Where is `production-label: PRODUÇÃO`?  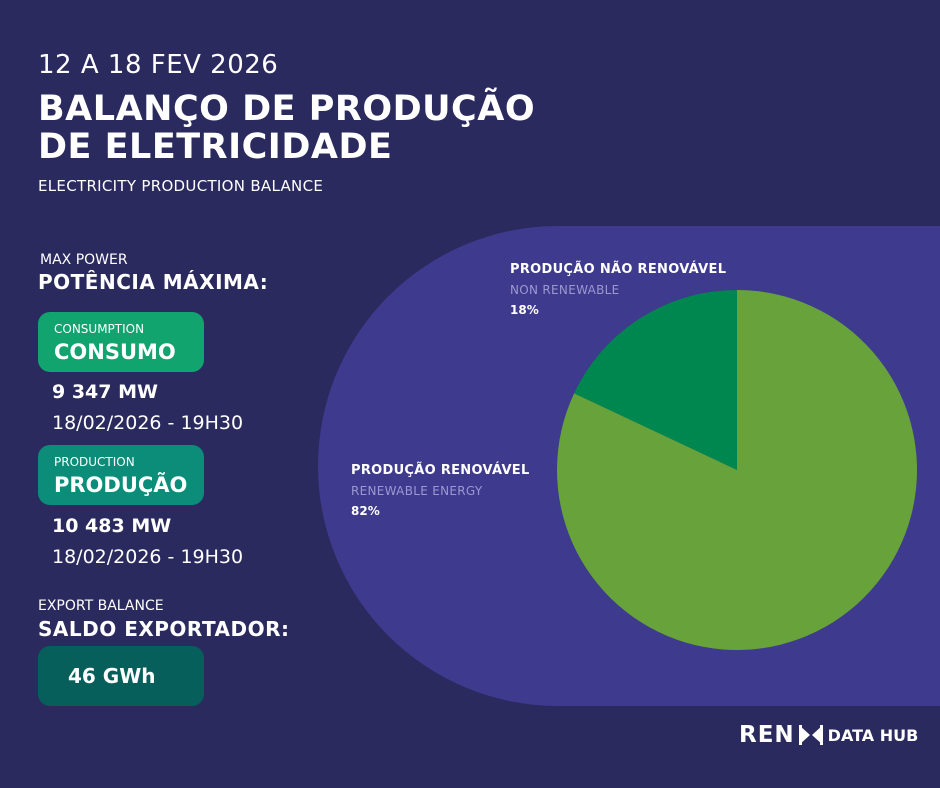 production-label: PRODUÇÃO is located at coordinates (121, 485).